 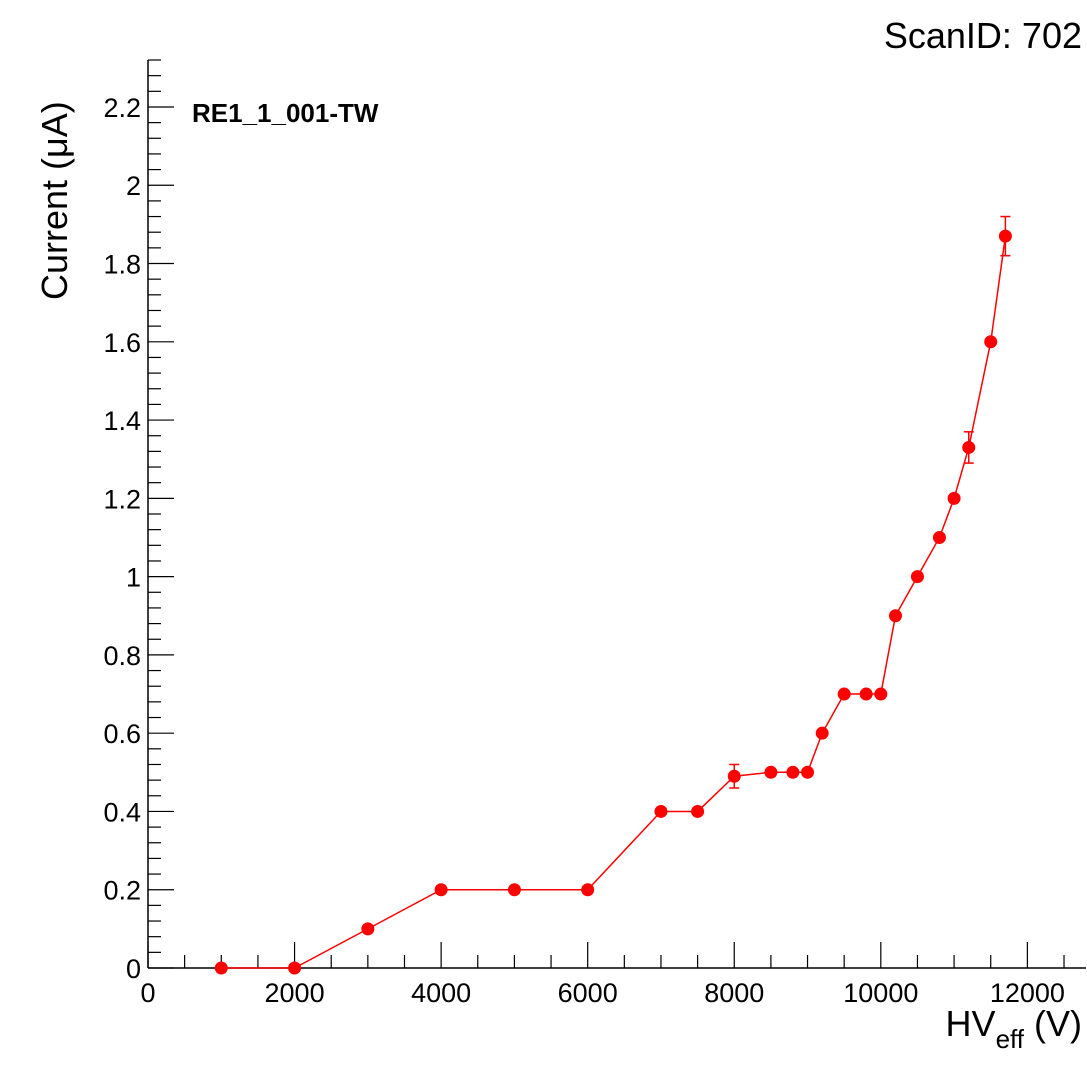 What do you see at coordinates (1010, 1039) in the screenshot?
I see `x-axis-title-subscript: eff` at bounding box center [1010, 1039].